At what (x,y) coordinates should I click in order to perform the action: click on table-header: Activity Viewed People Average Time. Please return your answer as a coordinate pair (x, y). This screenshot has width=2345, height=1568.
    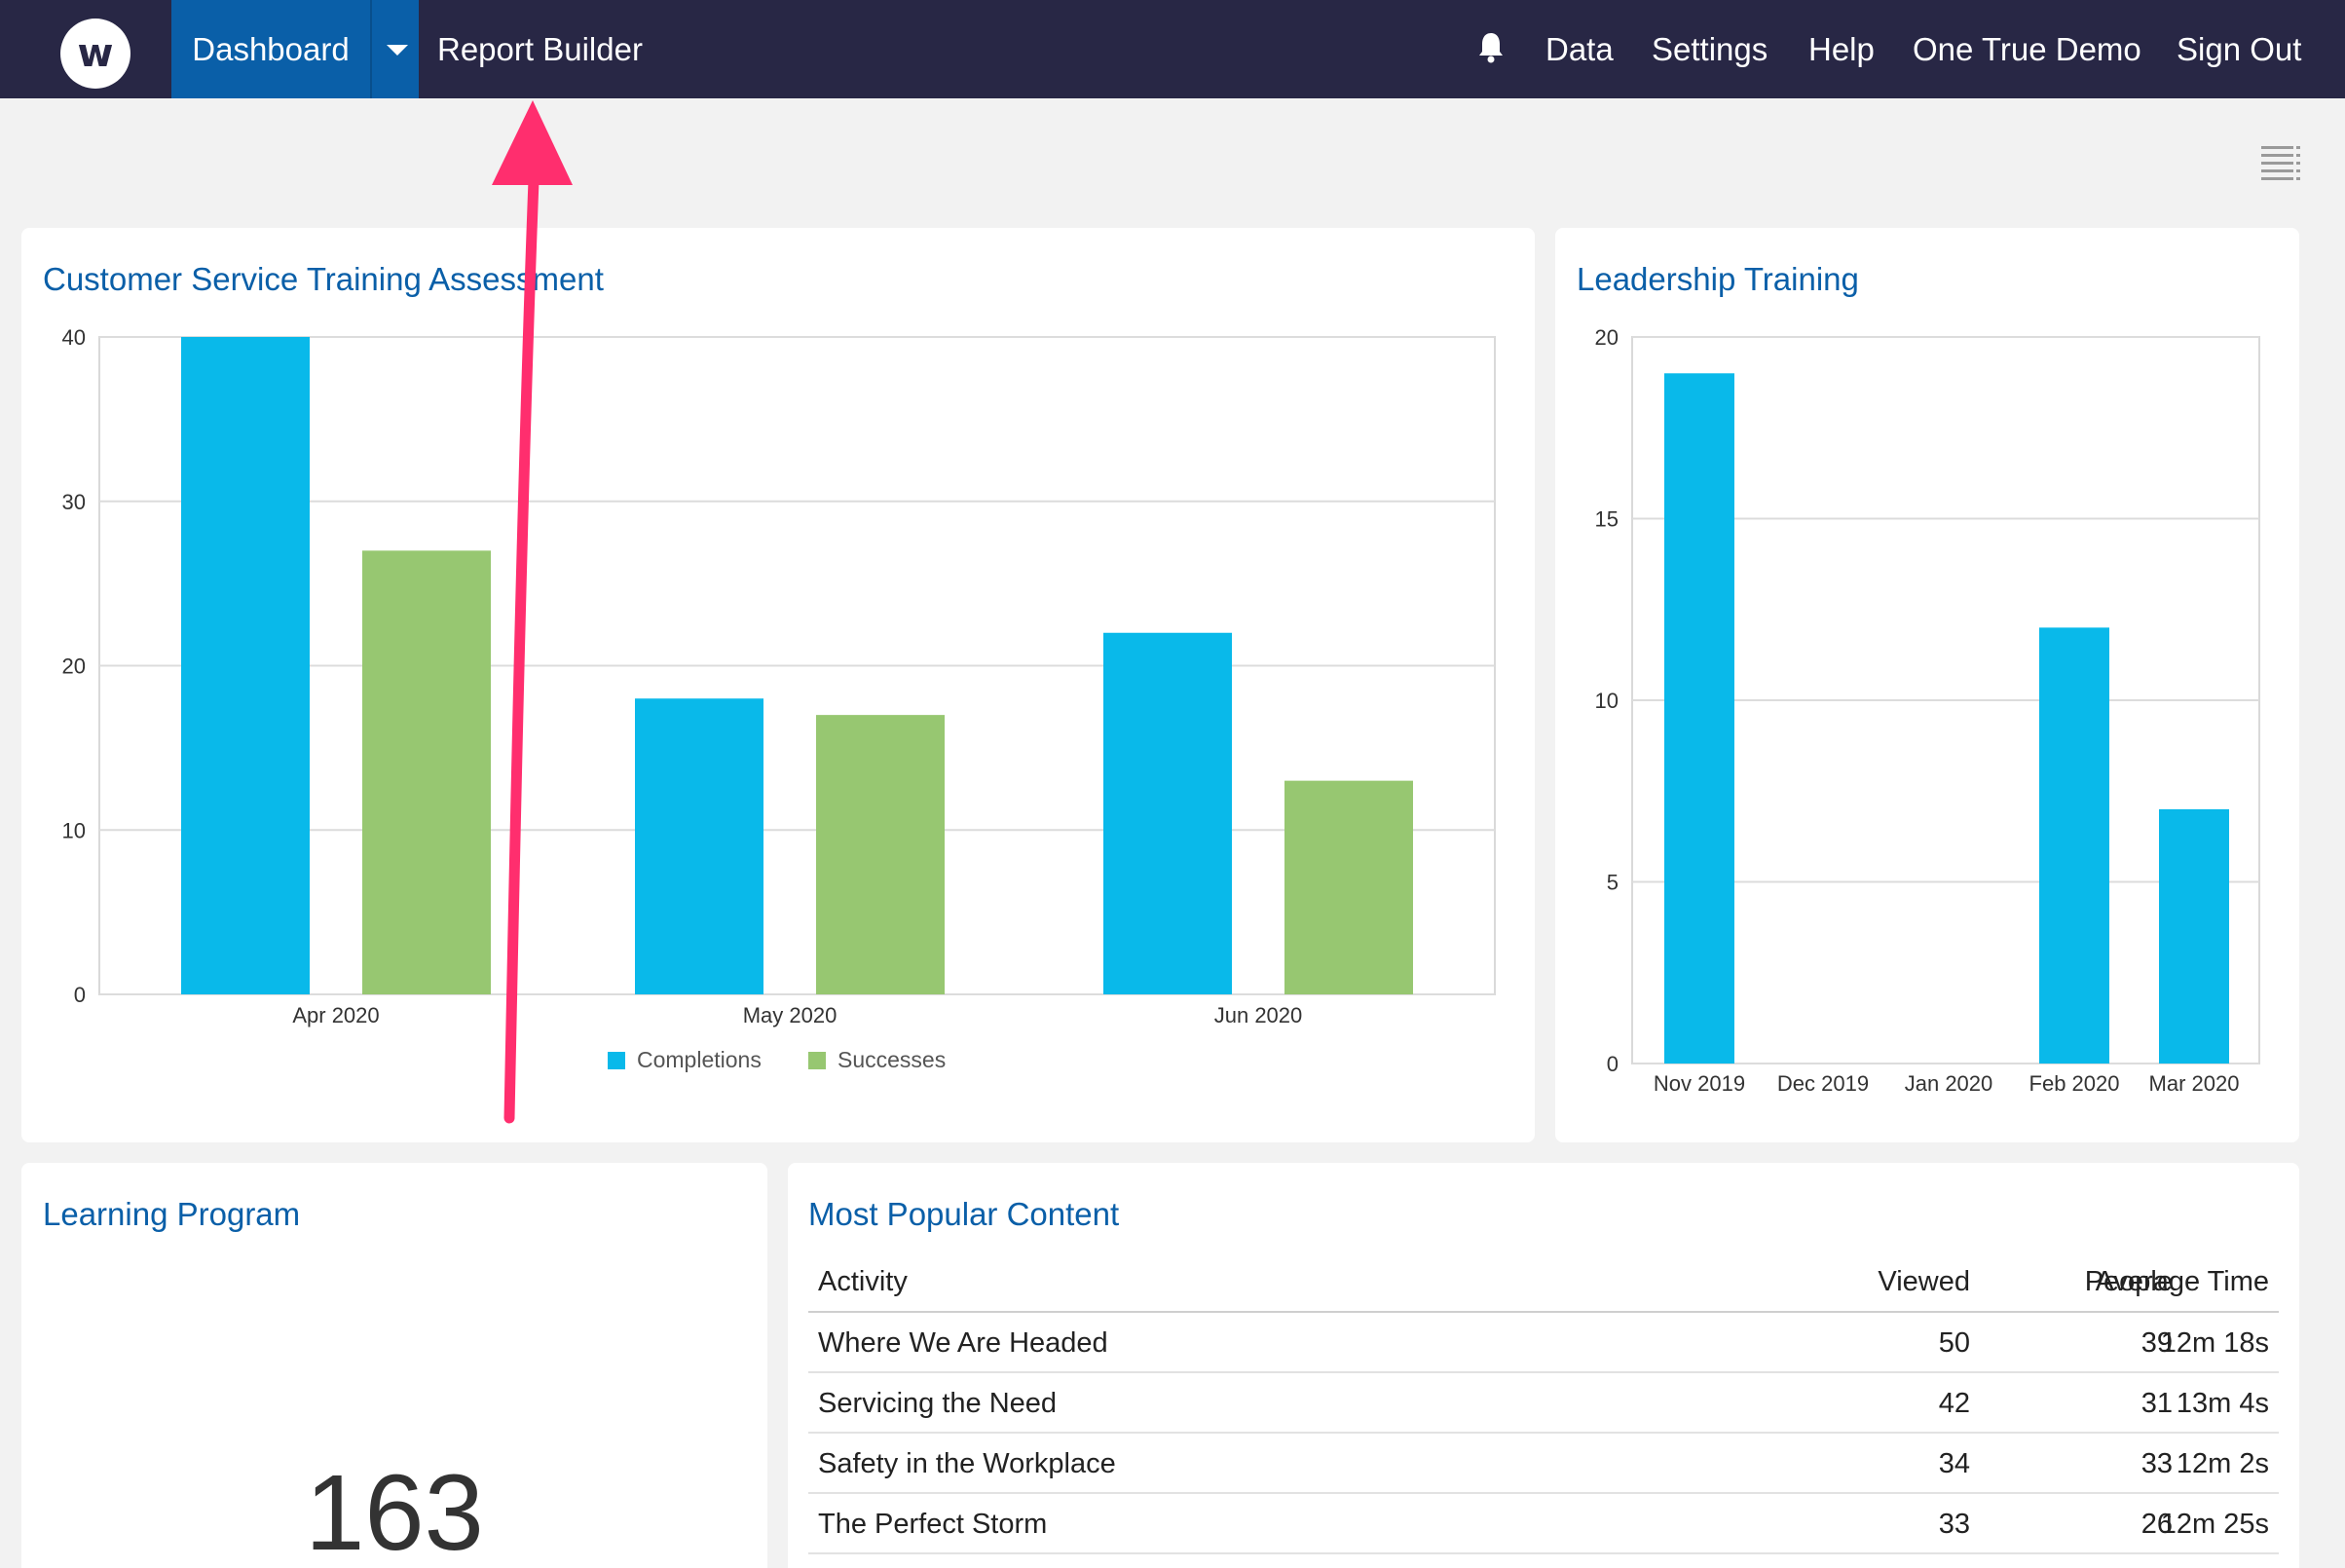
    Looking at the image, I should click on (1543, 1275).